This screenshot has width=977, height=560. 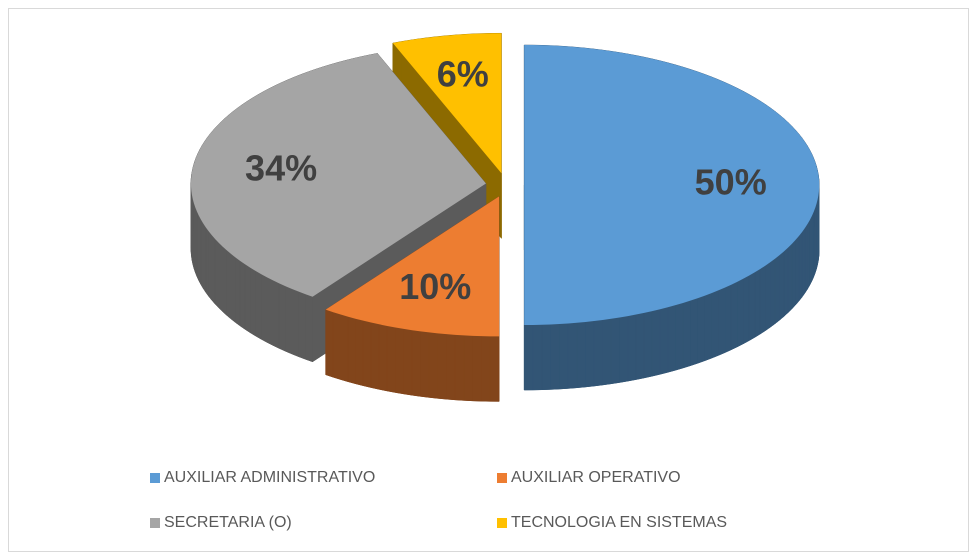 What do you see at coordinates (463, 73) in the screenshot?
I see `data-label: 6%` at bounding box center [463, 73].